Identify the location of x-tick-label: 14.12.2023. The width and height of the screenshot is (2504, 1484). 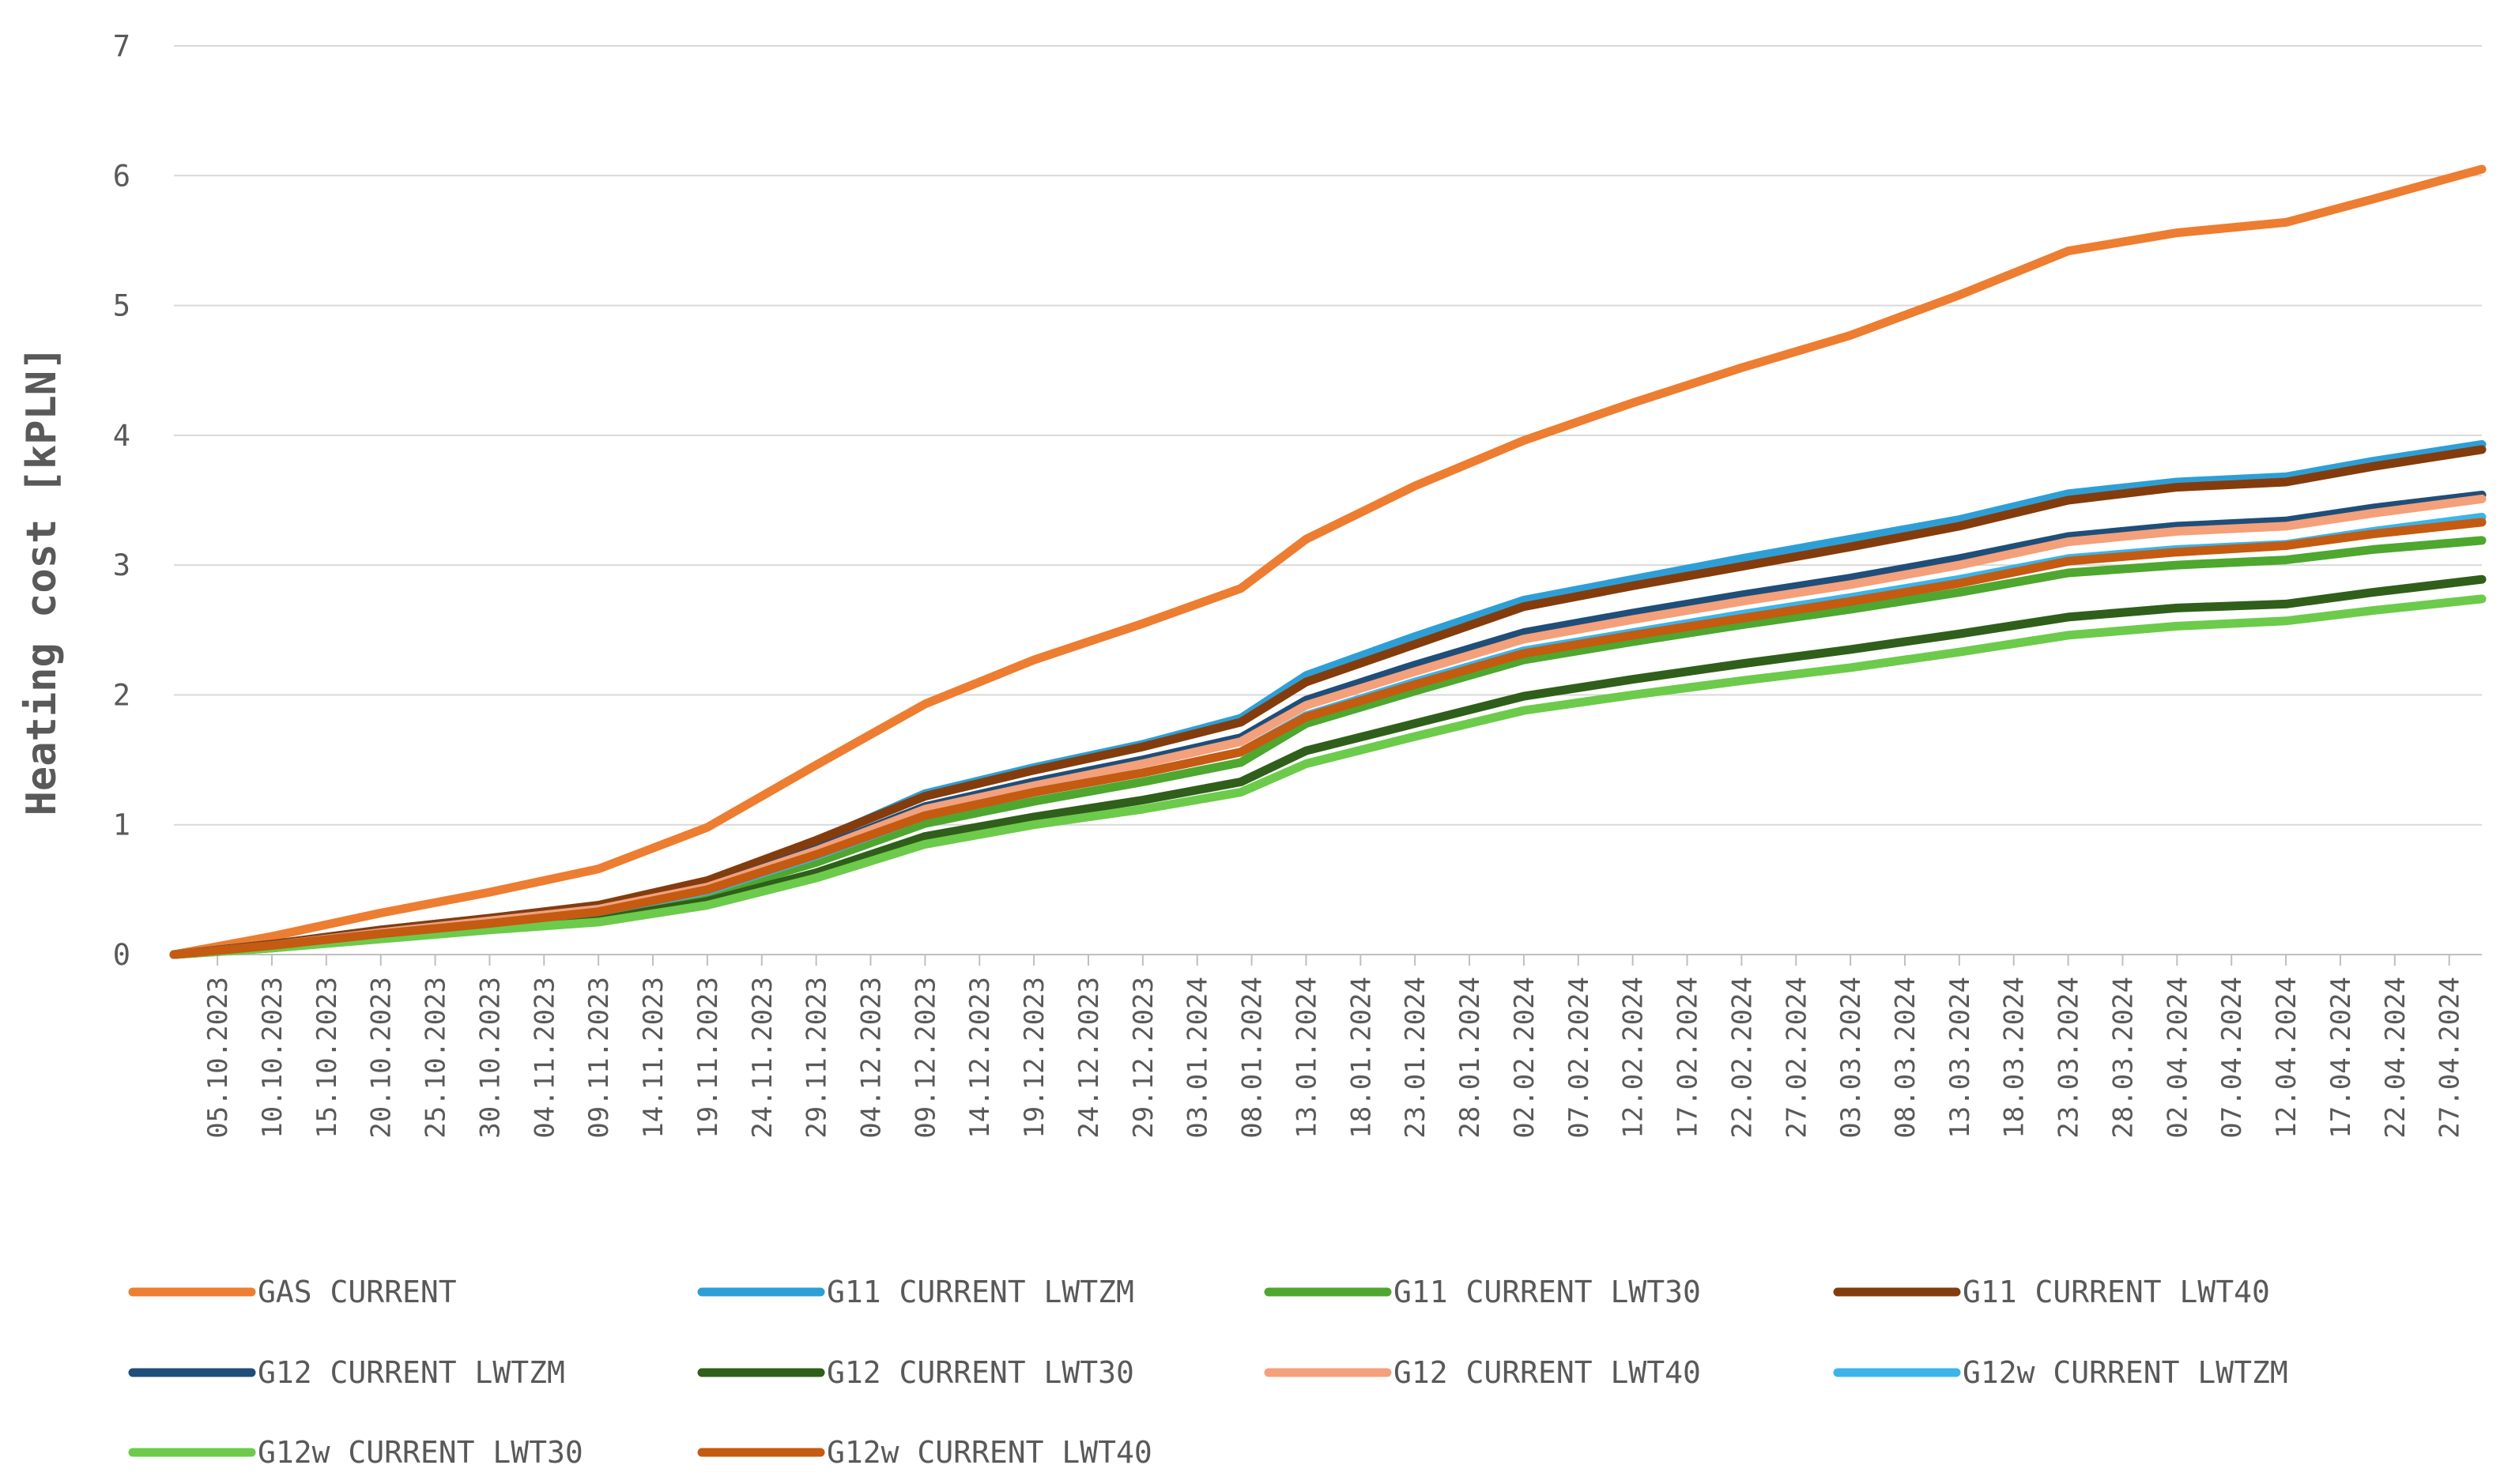
(980, 1058).